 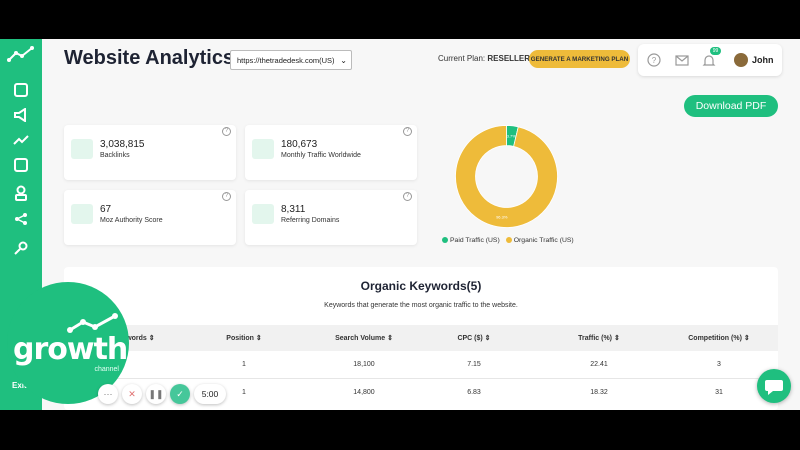 I want to click on site-select-value: https://thetradedesk.com(US), so click(x=286, y=60).